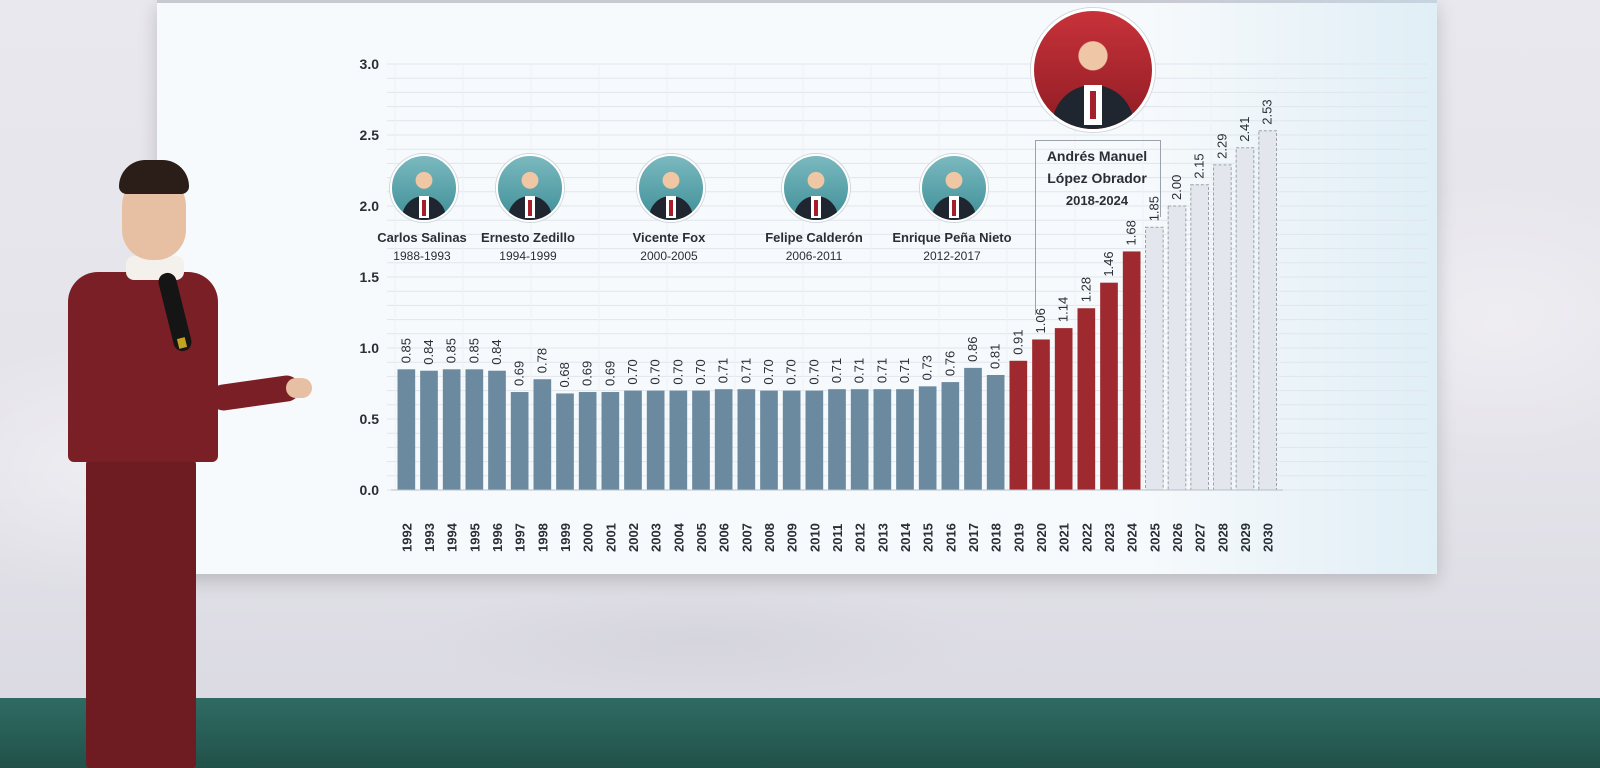 This screenshot has width=1600, height=768. Describe the element at coordinates (1093, 70) in the screenshot. I see `portrait-highlight-president` at that location.